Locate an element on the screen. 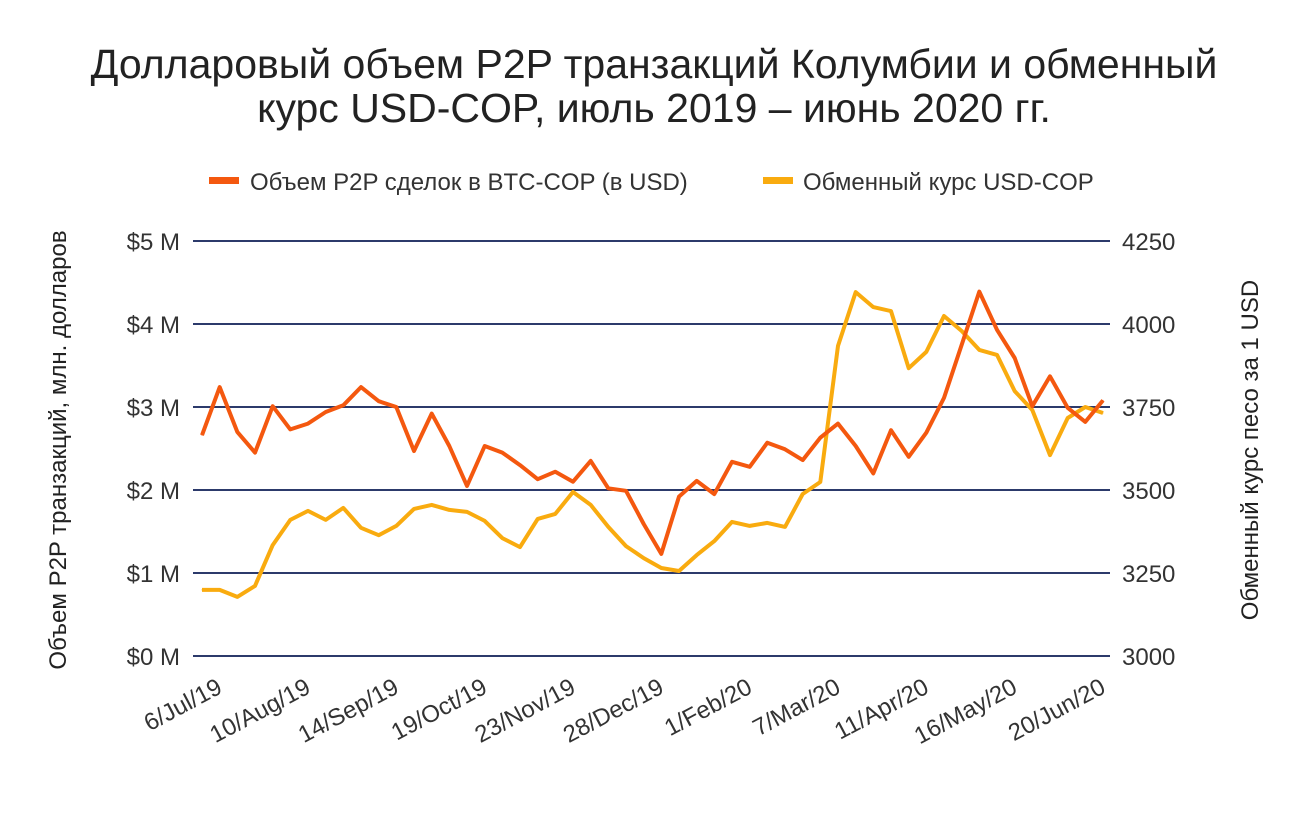 The height and width of the screenshot is (813, 1308). legend-swatch-p2p-volume is located at coordinates (224, 180).